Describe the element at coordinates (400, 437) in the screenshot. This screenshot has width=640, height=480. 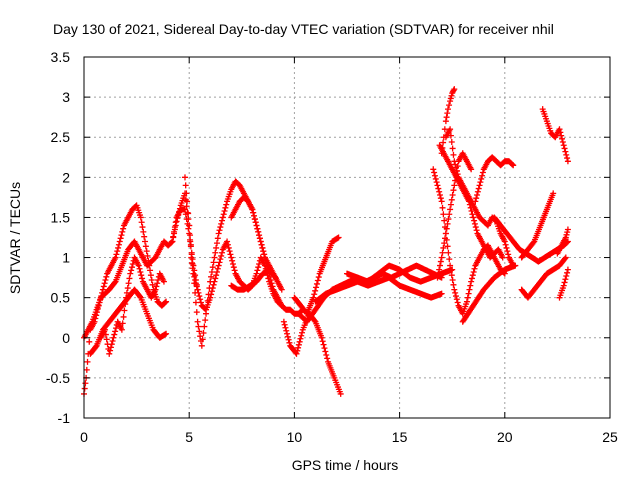
I see `x-tick-label: 15` at that location.